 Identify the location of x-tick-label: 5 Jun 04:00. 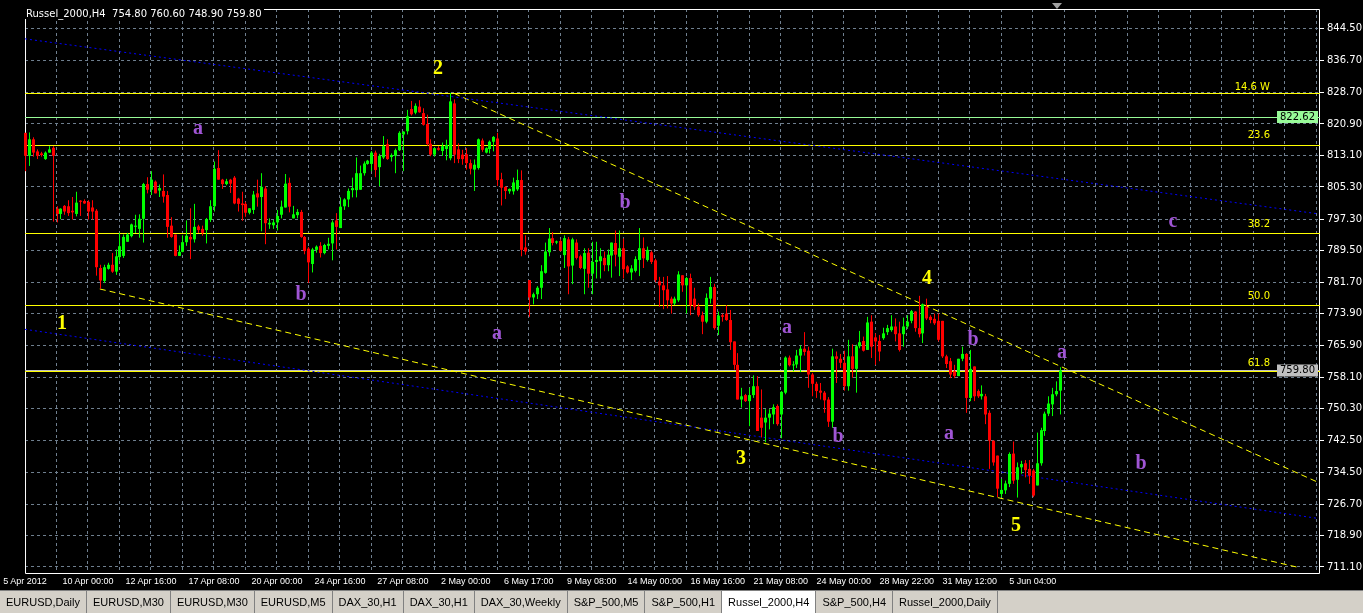
(1033, 580).